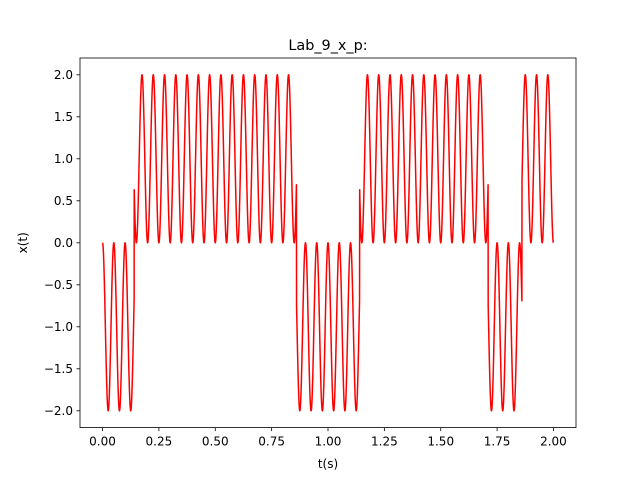 Image resolution: width=640 pixels, height=485 pixels. Describe the element at coordinates (63, 201) in the screenshot. I see `y-tick-label: 0.5` at that location.